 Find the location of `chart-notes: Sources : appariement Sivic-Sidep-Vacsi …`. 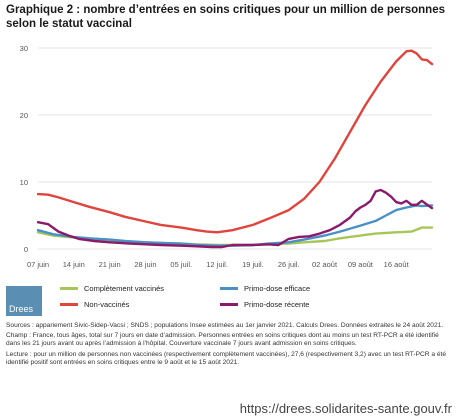

chart-notes: Sources : appariement Sivic-Sidep-Vacsi … is located at coordinates (230, 345).